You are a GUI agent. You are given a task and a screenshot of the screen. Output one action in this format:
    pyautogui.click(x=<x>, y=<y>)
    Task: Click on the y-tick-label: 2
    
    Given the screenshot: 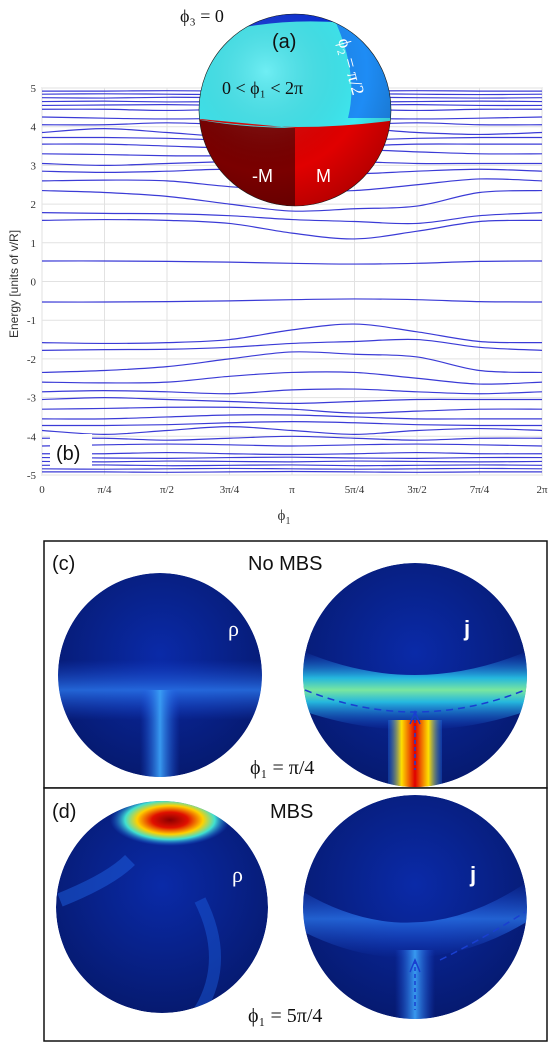 What is the action you would take?
    pyautogui.click(x=34, y=205)
    